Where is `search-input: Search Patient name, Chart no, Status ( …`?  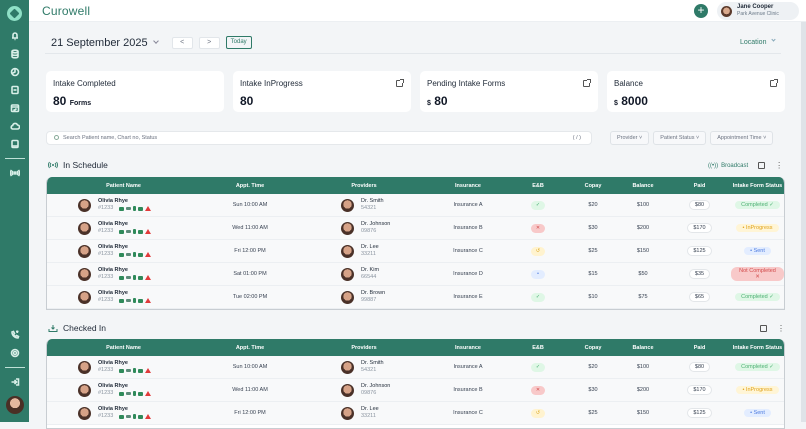
search-input: Search Patient name, Chart no, Status ( … is located at coordinates (319, 138).